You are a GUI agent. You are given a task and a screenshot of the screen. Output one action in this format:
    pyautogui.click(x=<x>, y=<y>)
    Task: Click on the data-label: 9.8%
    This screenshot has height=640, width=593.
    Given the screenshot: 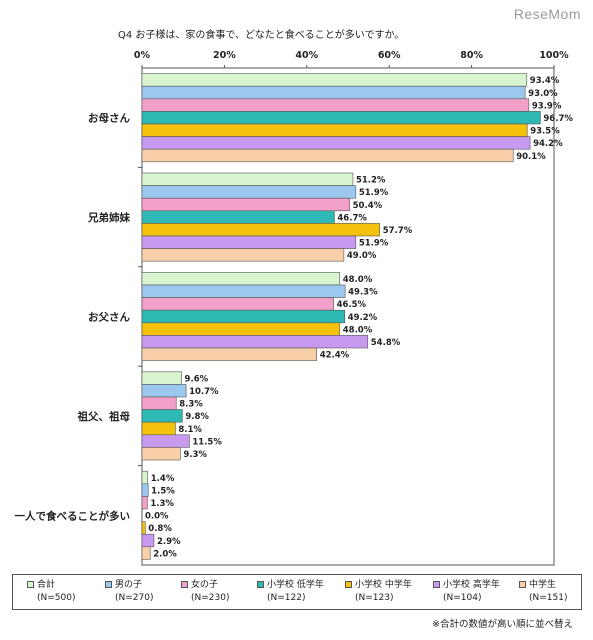 What is the action you would take?
    pyautogui.click(x=197, y=417)
    